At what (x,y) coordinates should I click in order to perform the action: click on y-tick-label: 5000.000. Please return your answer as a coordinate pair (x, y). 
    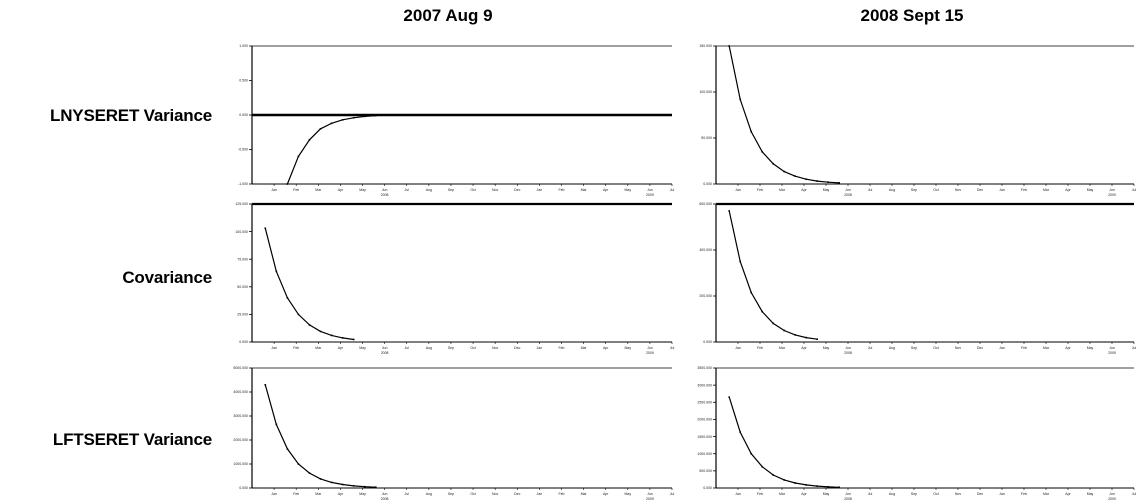
    Looking at the image, I should click on (240, 368).